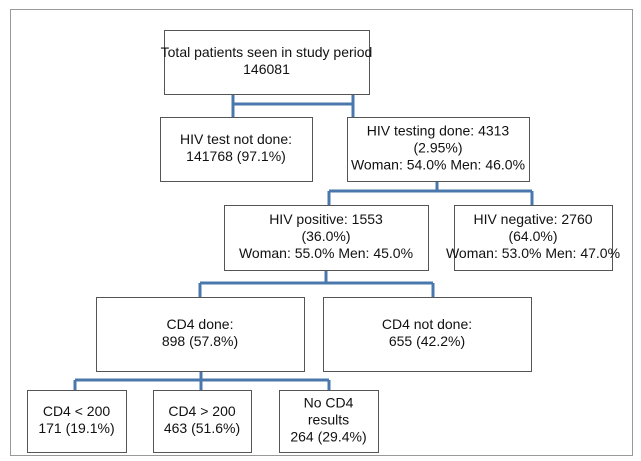  What do you see at coordinates (200, 324) in the screenshot?
I see `node-label: CD4 done:` at bounding box center [200, 324].